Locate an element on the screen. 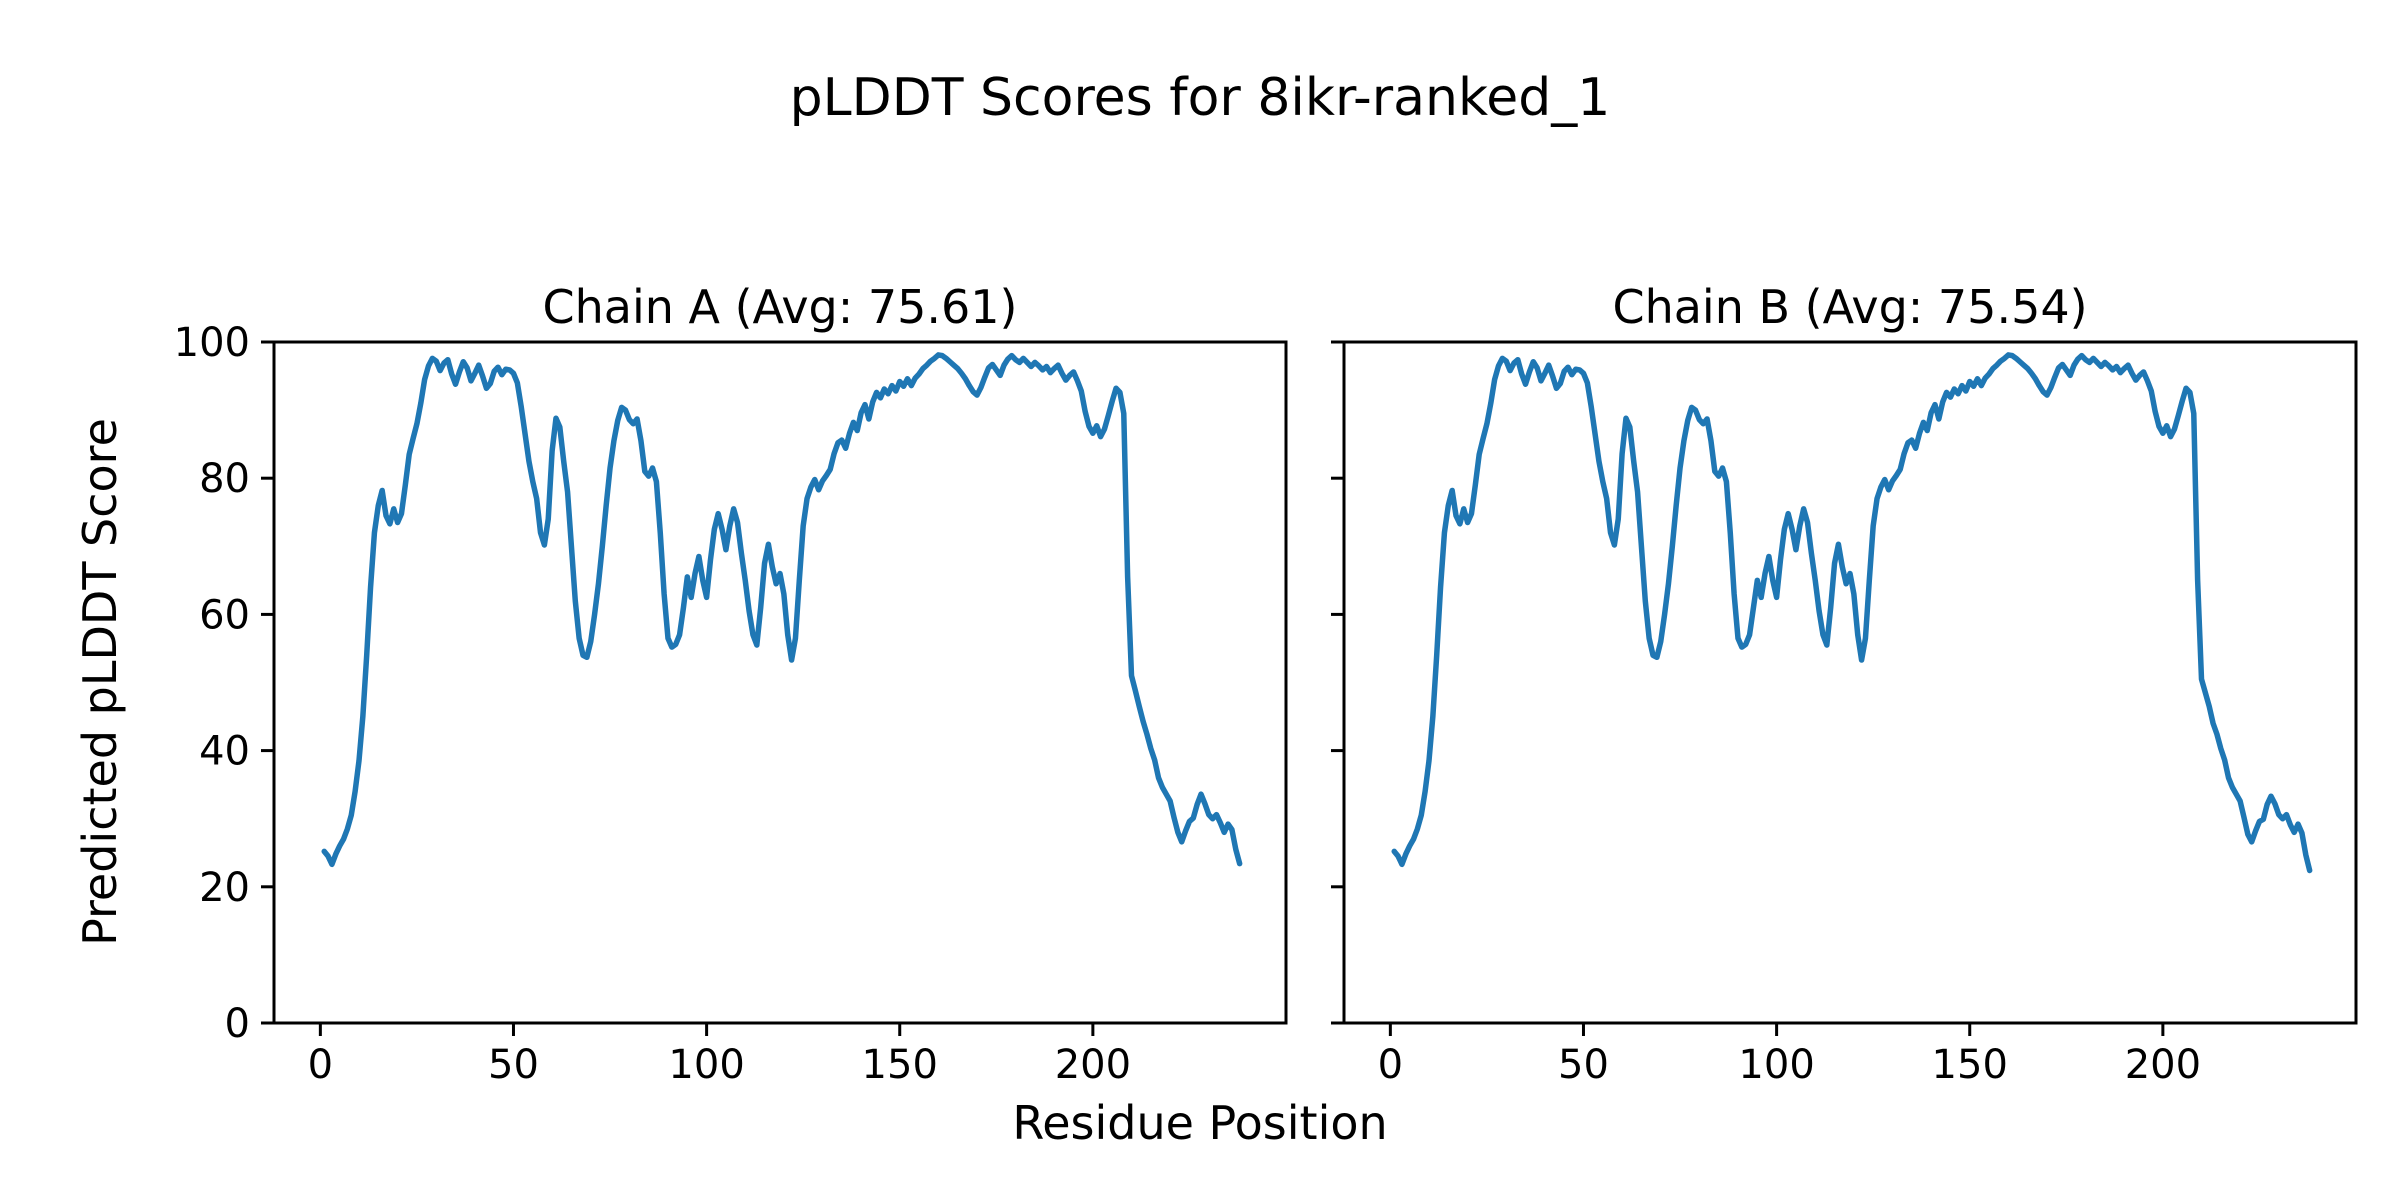  y-tick-label: 20 is located at coordinates (224, 888).